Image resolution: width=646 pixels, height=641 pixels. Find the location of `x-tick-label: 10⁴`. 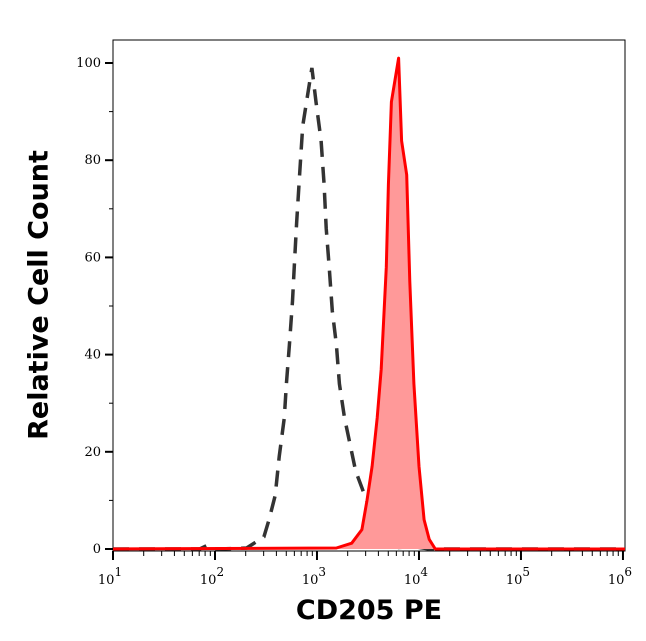

x-tick-label: 10⁴ is located at coordinates (416, 576).